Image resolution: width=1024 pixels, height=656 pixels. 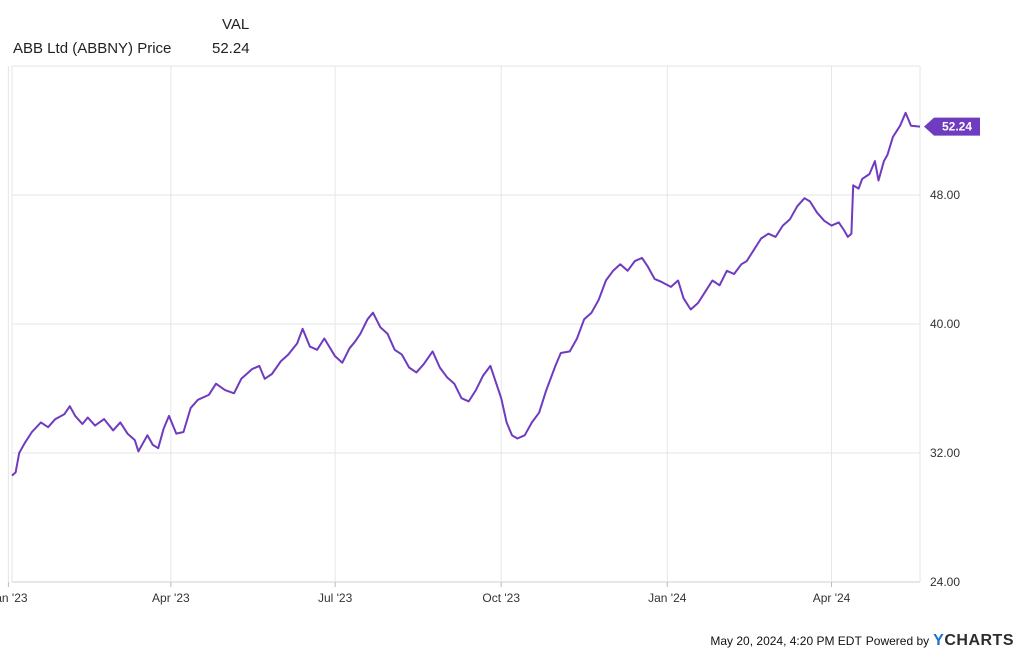 What do you see at coordinates (786, 641) in the screenshot?
I see `footer-timestamp: May 20, 2024, 4:20 PM EDT` at bounding box center [786, 641].